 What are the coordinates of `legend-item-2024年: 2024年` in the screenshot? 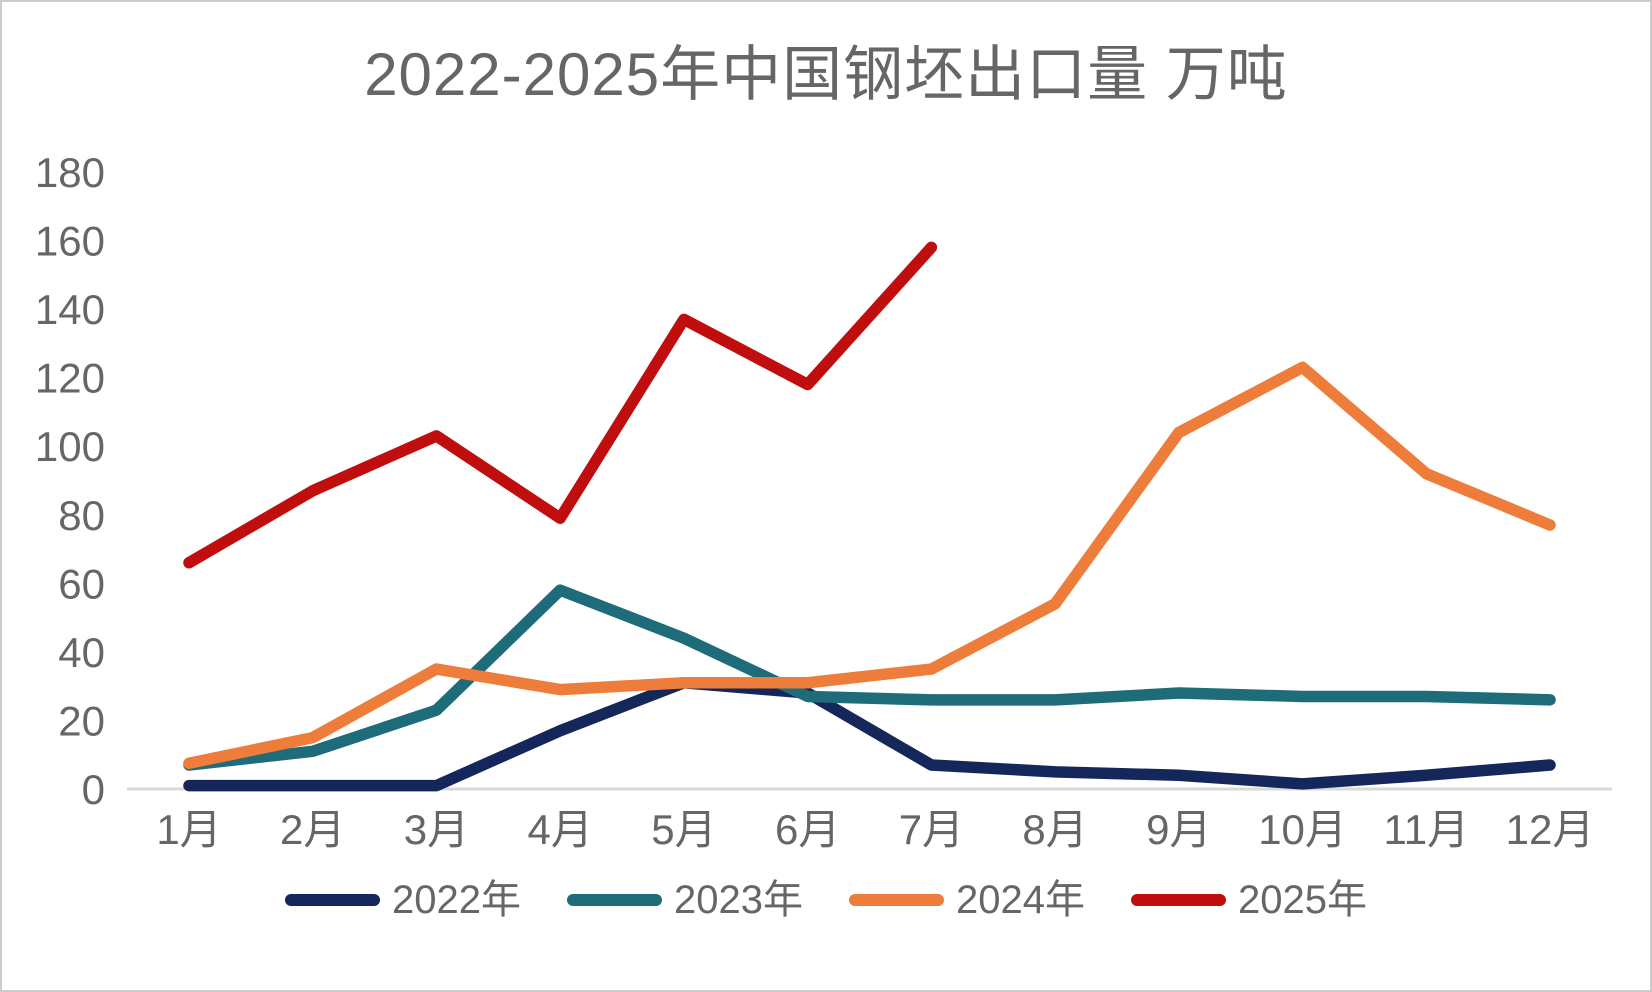 It's located at (967, 900).